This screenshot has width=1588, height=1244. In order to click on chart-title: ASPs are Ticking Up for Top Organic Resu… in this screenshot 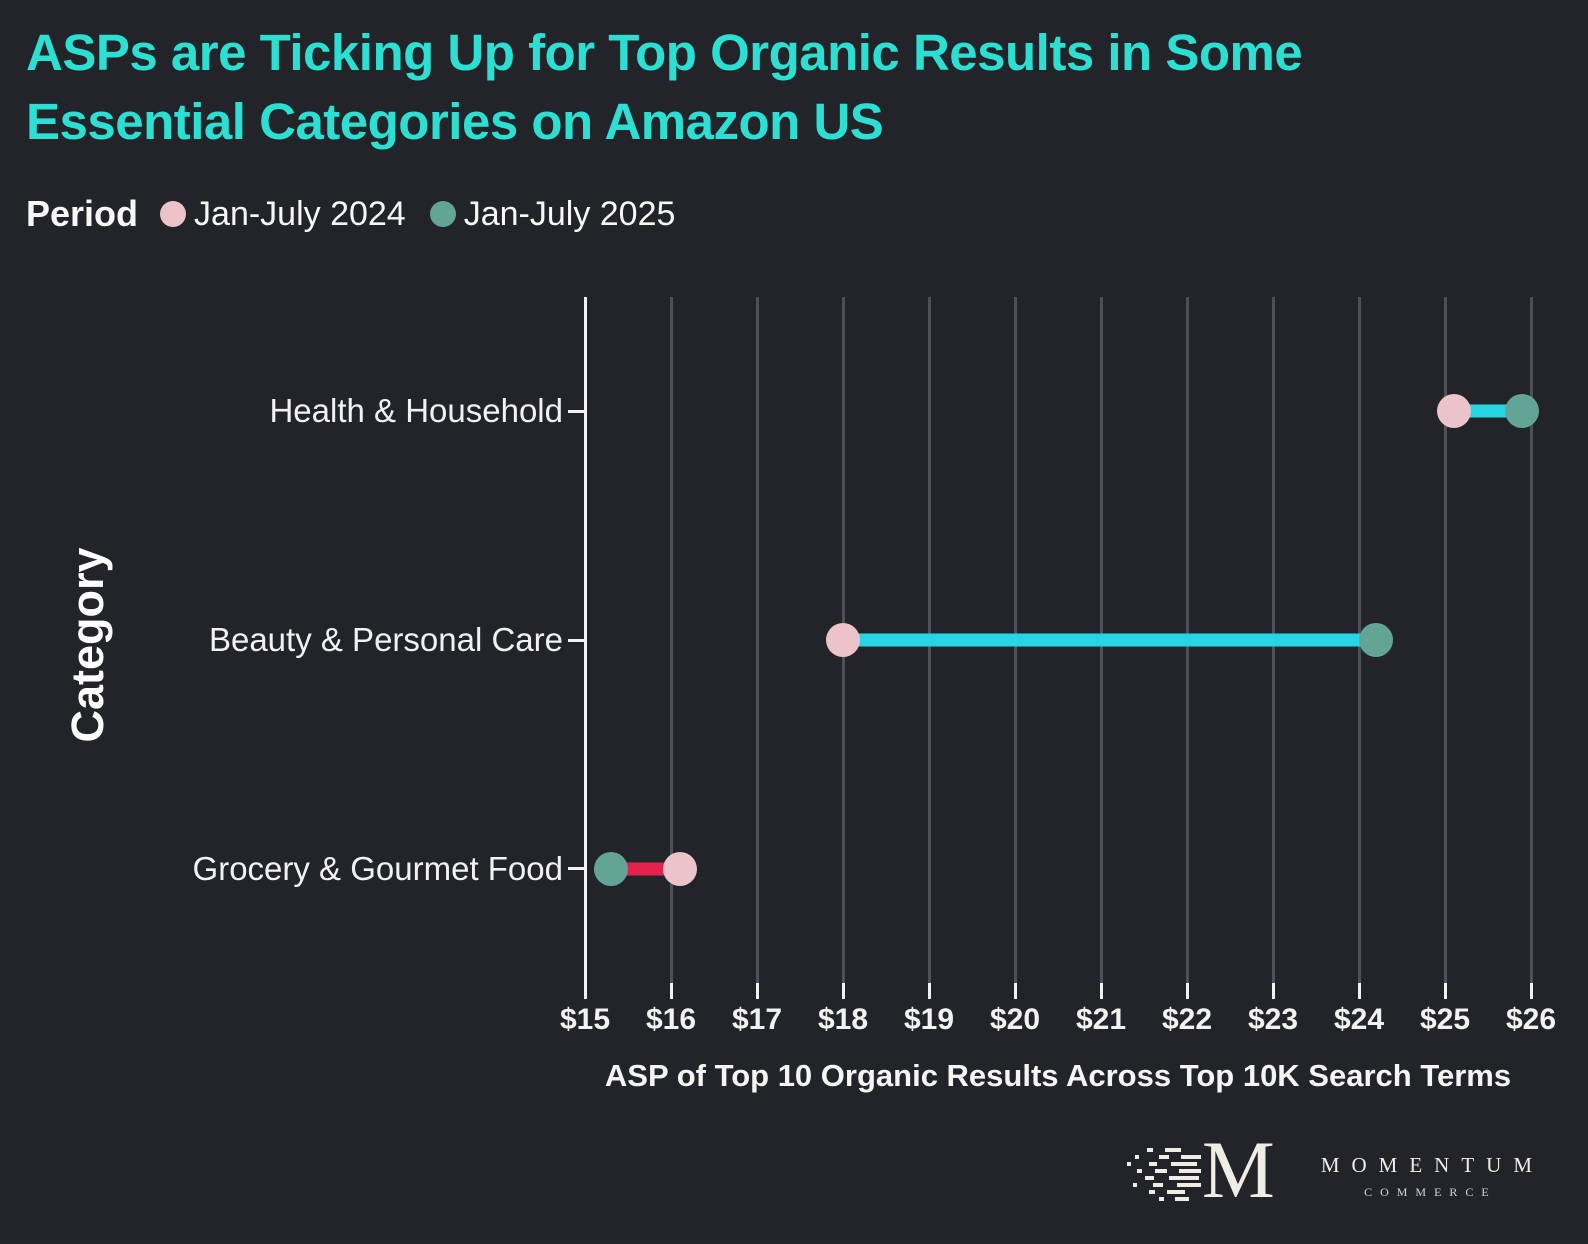, I will do `click(786, 87)`.